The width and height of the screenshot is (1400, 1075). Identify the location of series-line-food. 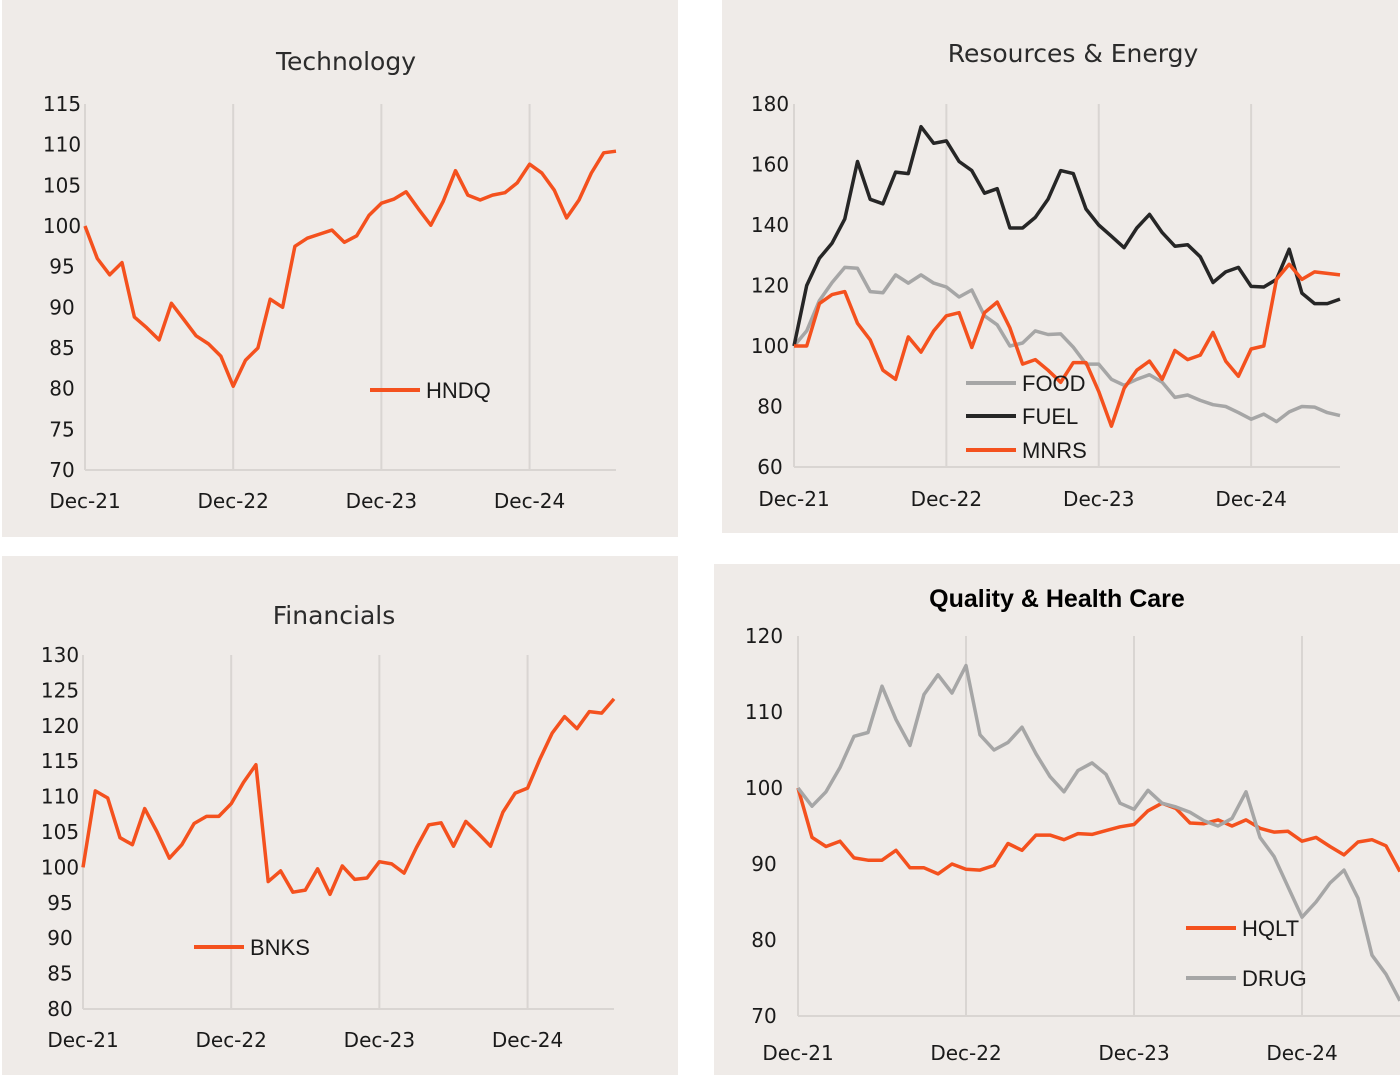
(1066, 344).